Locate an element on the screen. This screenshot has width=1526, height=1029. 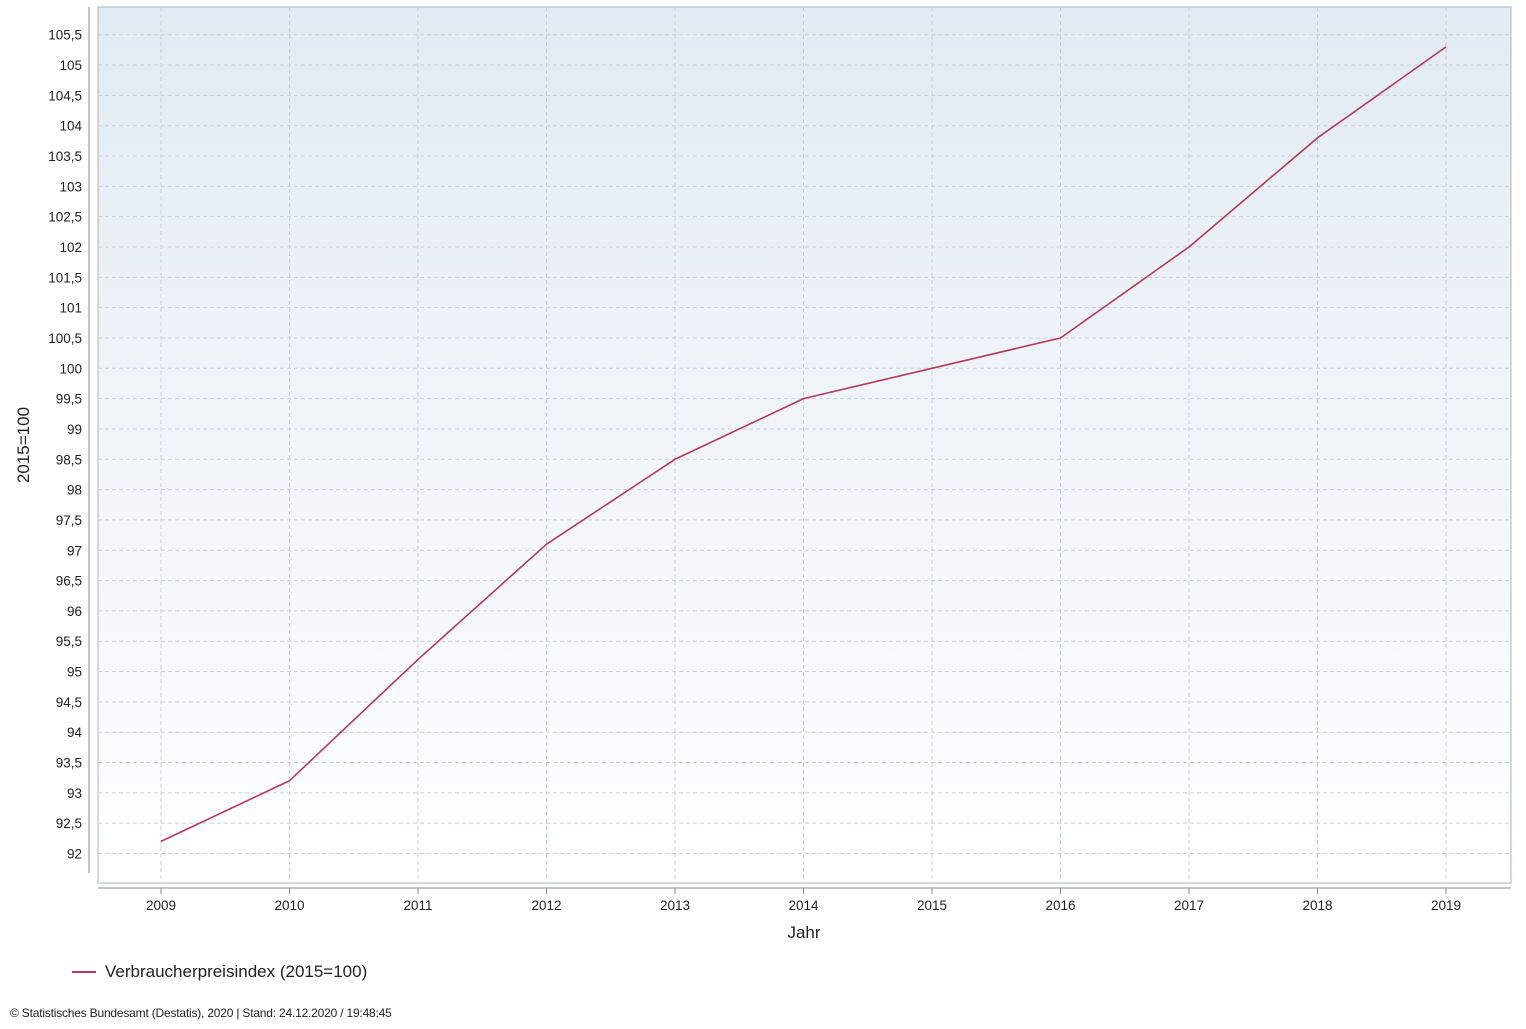
y-tick-label: 103 is located at coordinates (70, 186).